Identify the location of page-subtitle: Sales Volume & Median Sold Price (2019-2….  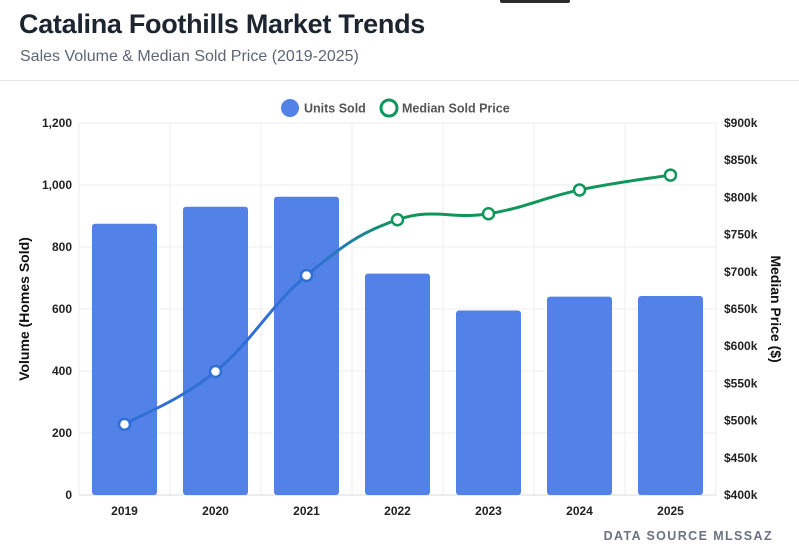
(189, 56).